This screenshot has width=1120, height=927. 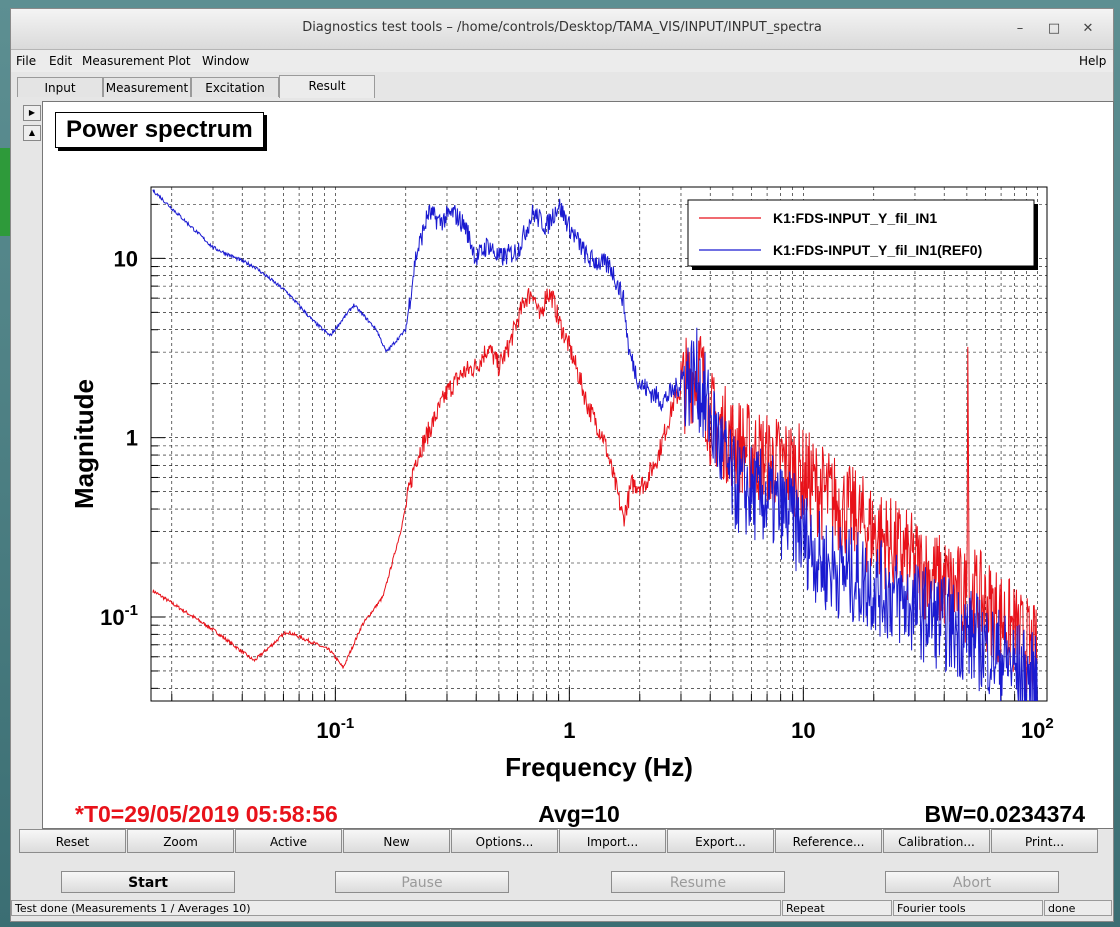 I want to click on menu-help: Help, so click(x=1093, y=61).